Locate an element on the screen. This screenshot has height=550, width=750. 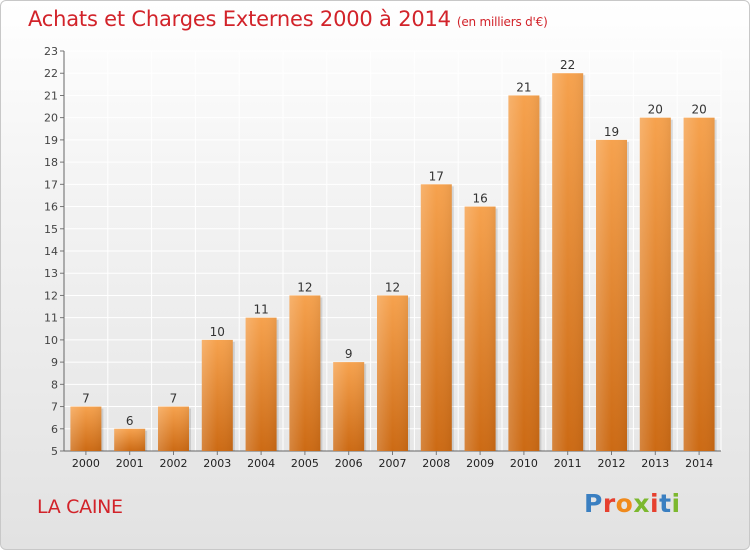
logo-letter: o is located at coordinates (624, 503).